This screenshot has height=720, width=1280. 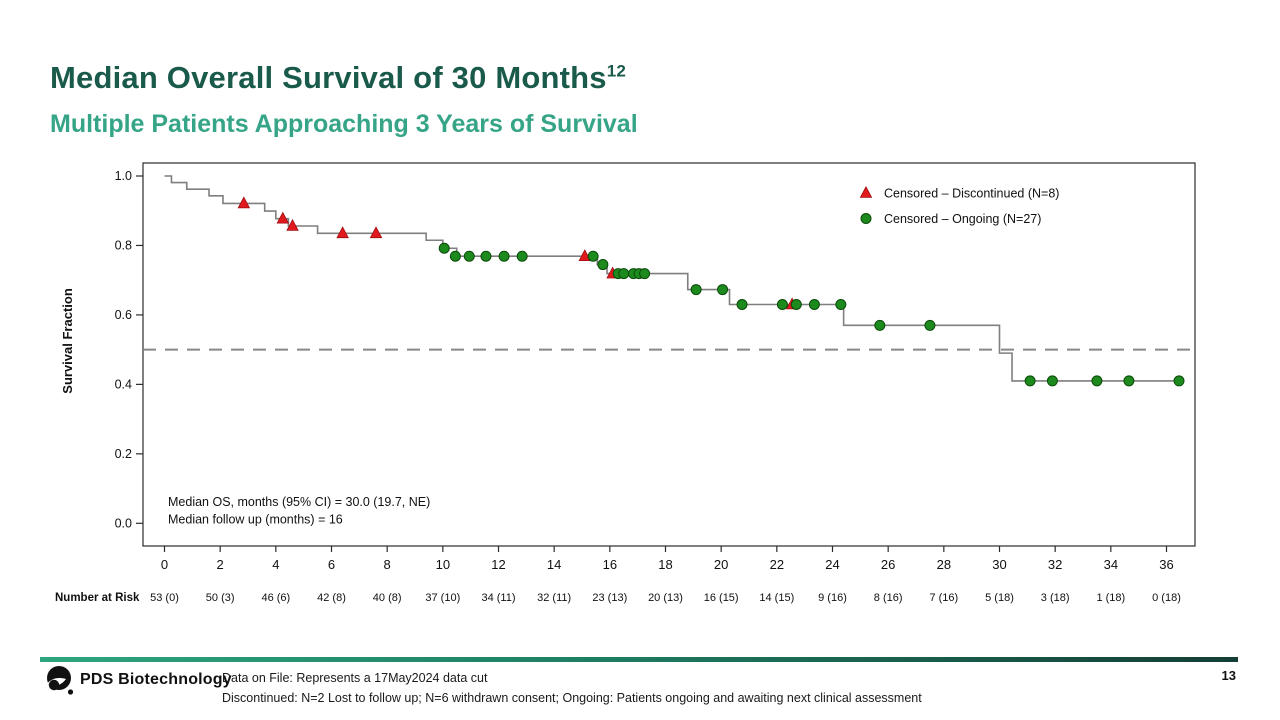 What do you see at coordinates (331, 598) in the screenshot?
I see `number-at-risk-value: 42 (8)` at bounding box center [331, 598].